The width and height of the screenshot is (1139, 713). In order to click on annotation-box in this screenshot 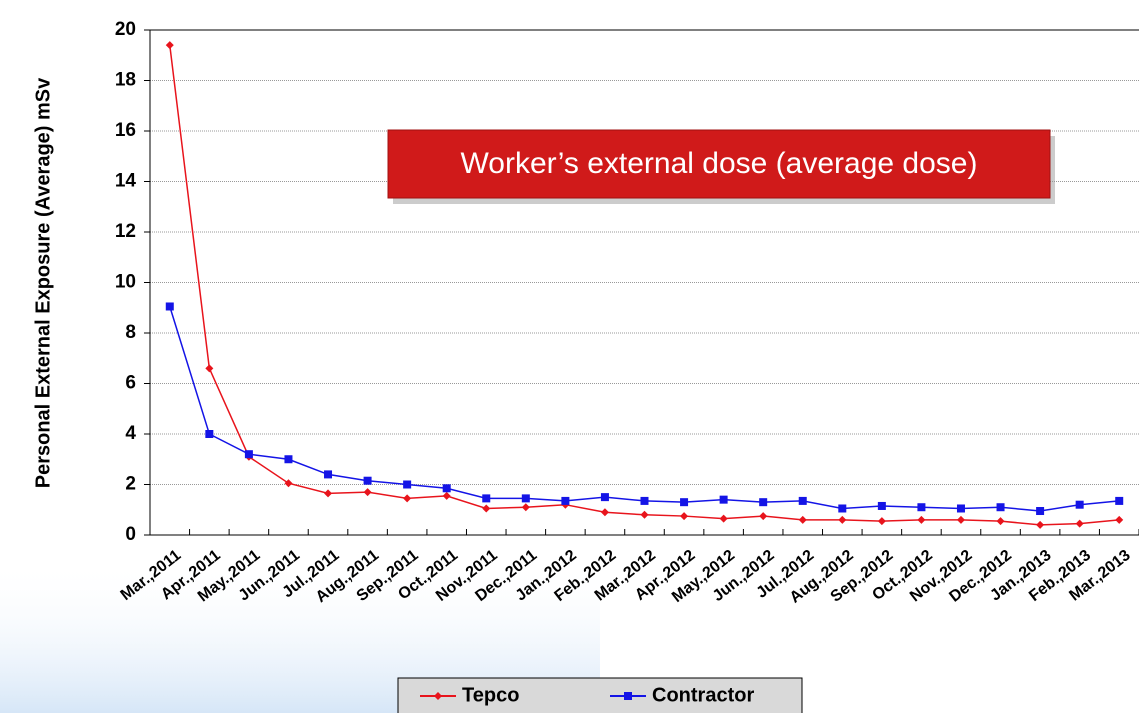, I will do `click(719, 164)`.